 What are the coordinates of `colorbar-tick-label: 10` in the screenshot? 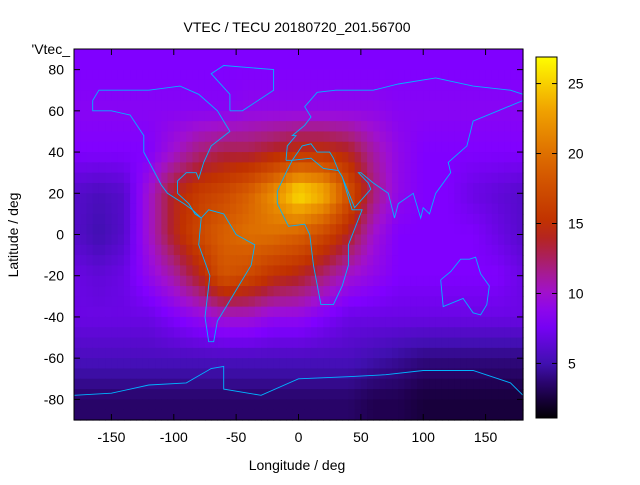 It's located at (576, 293).